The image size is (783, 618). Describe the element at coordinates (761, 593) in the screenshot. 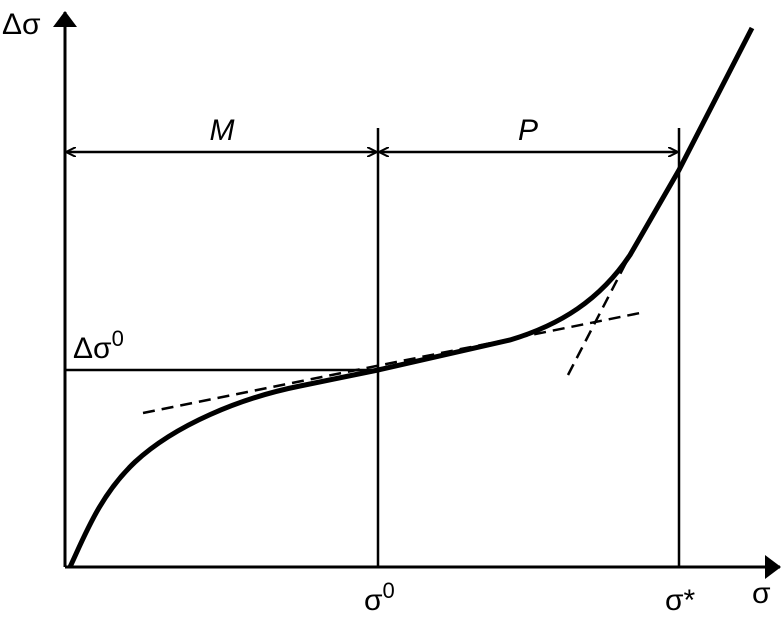

I see `x-axis-label: σ` at that location.